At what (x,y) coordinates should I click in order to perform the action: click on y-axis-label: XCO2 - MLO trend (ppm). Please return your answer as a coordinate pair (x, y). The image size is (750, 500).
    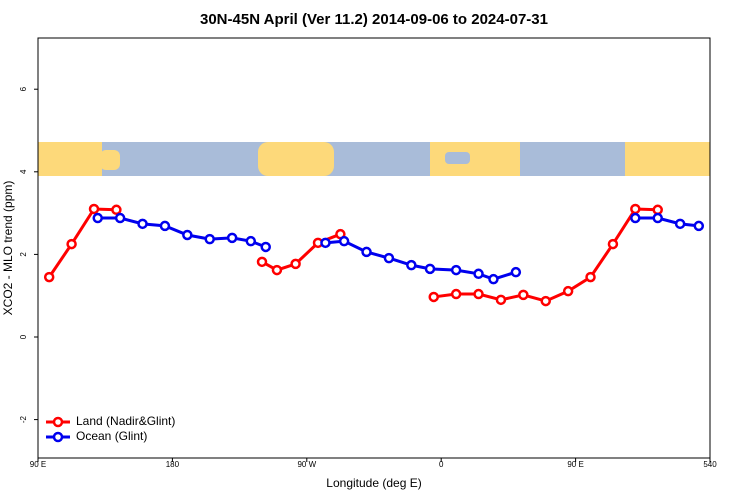
    Looking at the image, I should click on (8, 248).